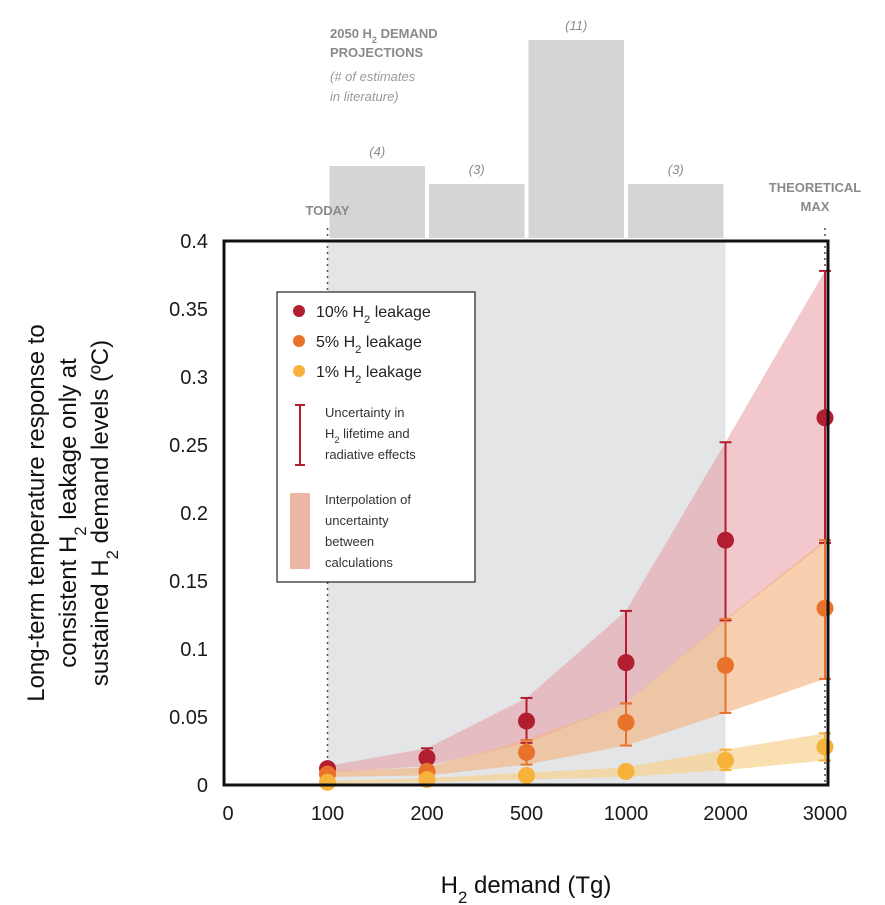  I want to click on histogram-title: 2050 H2 DEMAND, so click(384, 35).